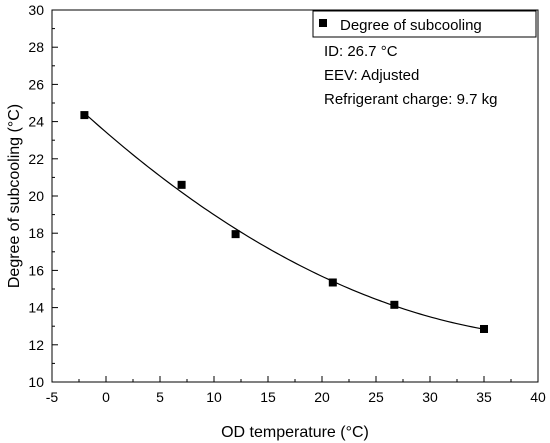  What do you see at coordinates (36, 196) in the screenshot?
I see `y-tick-label-5: 20` at bounding box center [36, 196].